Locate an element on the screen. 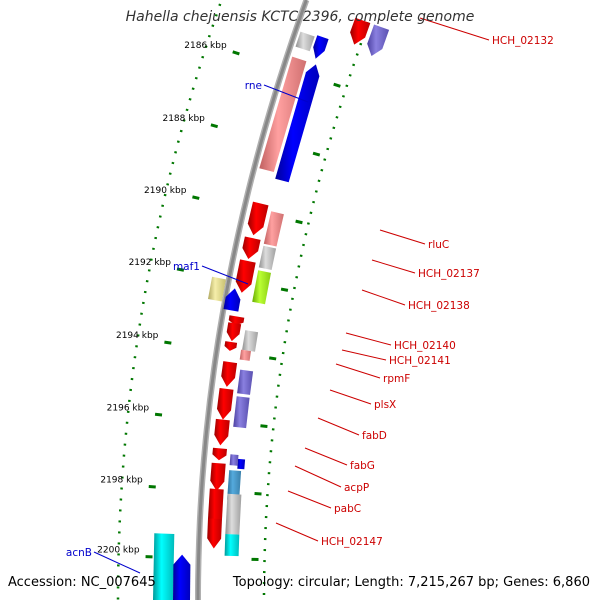 The image size is (600, 604). ruler-kbp-label: 2196 kbp is located at coordinates (128, 408).